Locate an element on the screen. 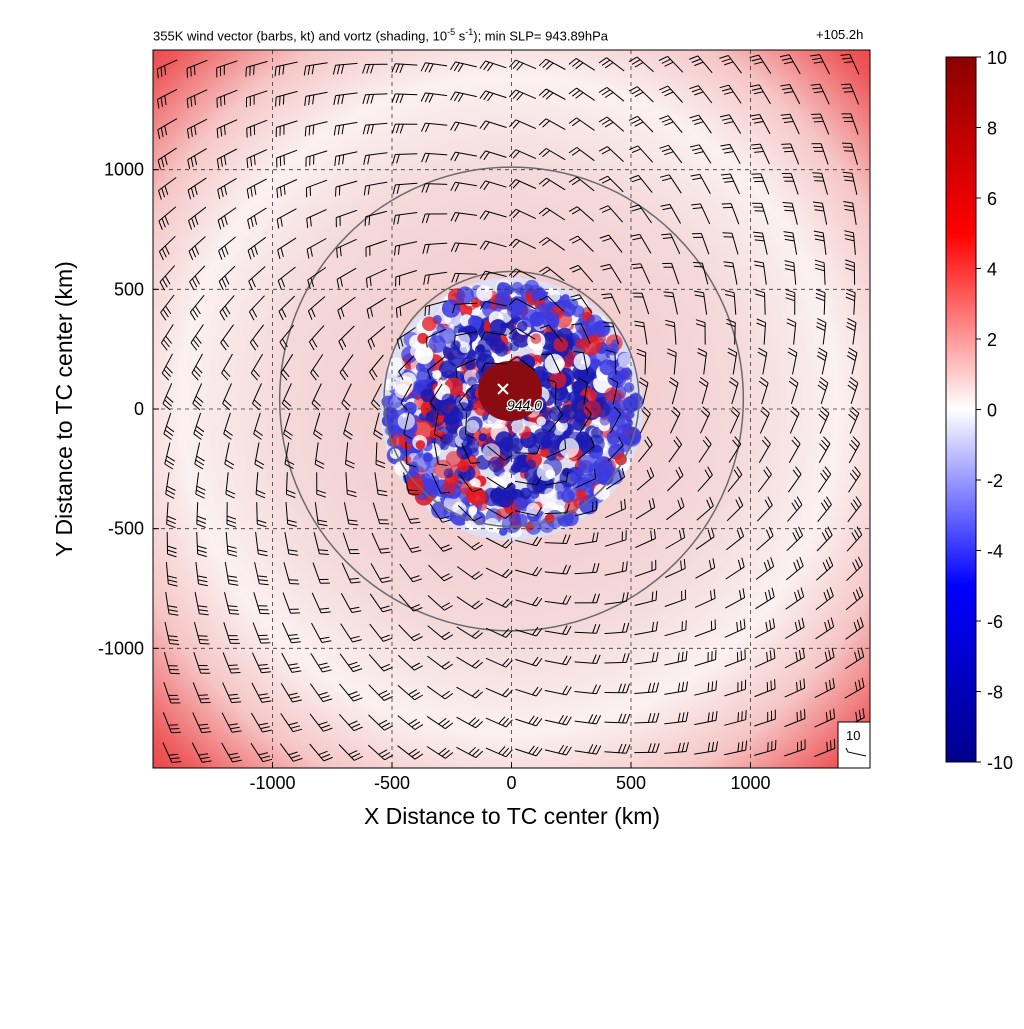 The height and width of the screenshot is (1029, 1024). time-label: +105.2h is located at coordinates (839, 34).